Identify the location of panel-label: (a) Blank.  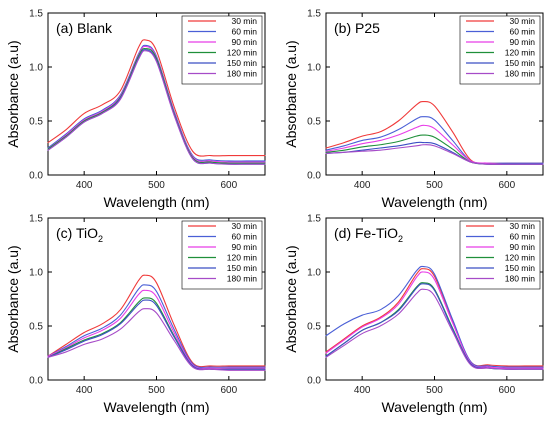
(84, 28).